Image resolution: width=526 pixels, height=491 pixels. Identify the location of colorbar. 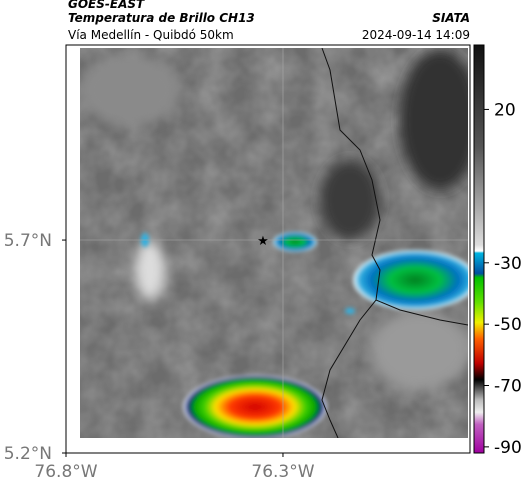
(479, 249).